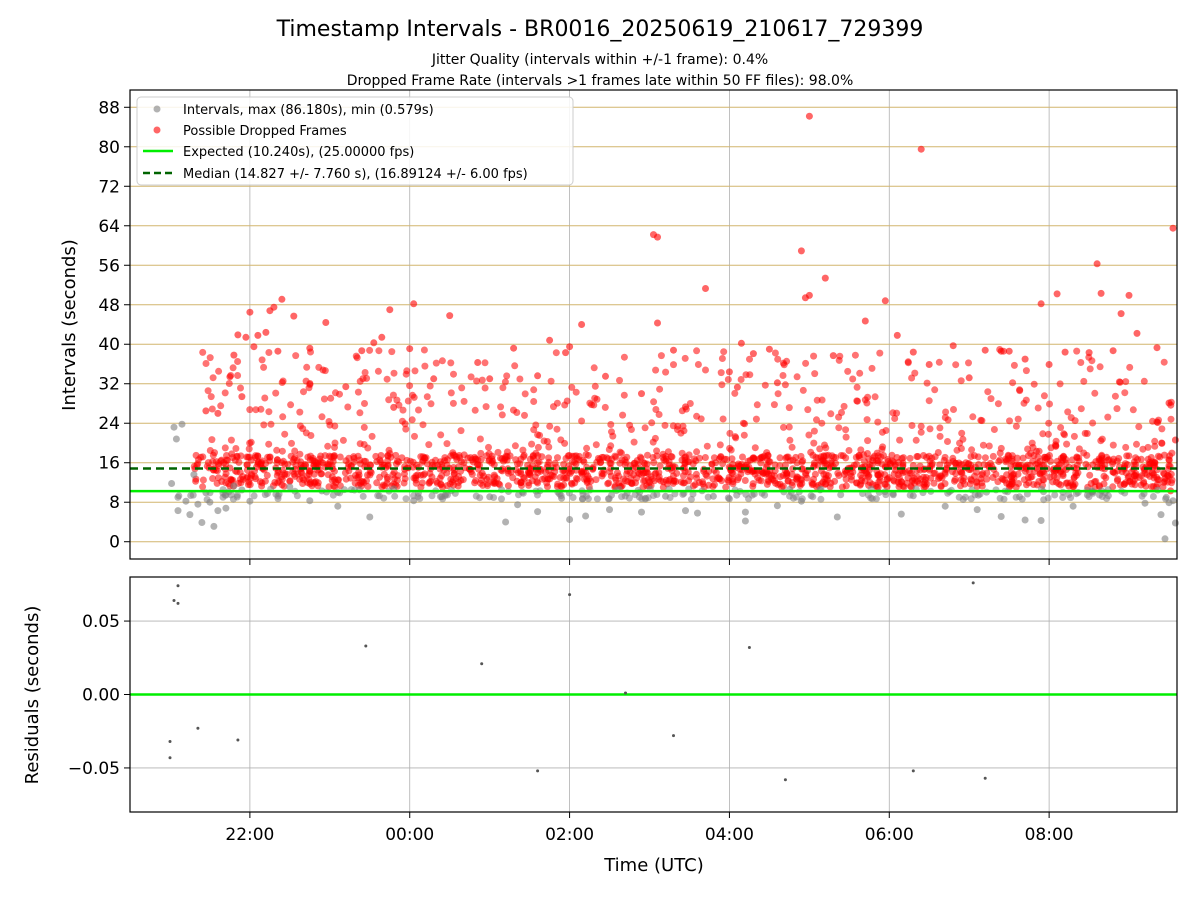 The image size is (1200, 900). What do you see at coordinates (109, 424) in the screenshot?
I see `intervals-ytick-label-3: 24` at bounding box center [109, 424].